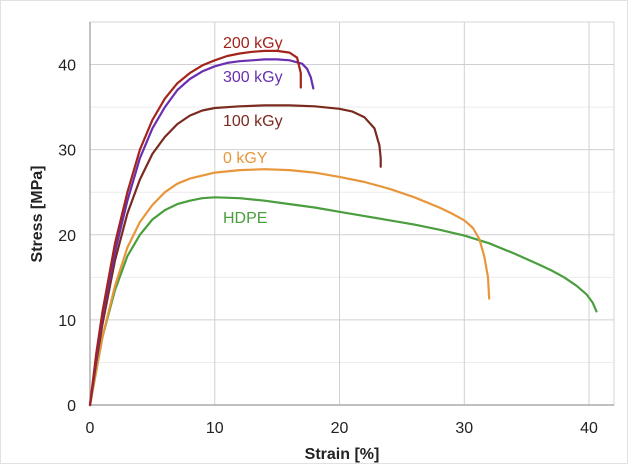  I want to click on y-tick-label: 20, so click(67, 236).